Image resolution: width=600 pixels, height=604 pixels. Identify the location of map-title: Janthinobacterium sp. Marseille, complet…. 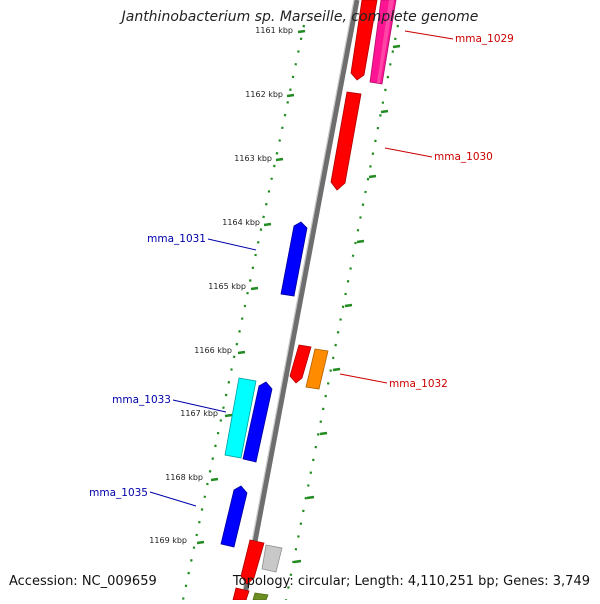
(300, 17).